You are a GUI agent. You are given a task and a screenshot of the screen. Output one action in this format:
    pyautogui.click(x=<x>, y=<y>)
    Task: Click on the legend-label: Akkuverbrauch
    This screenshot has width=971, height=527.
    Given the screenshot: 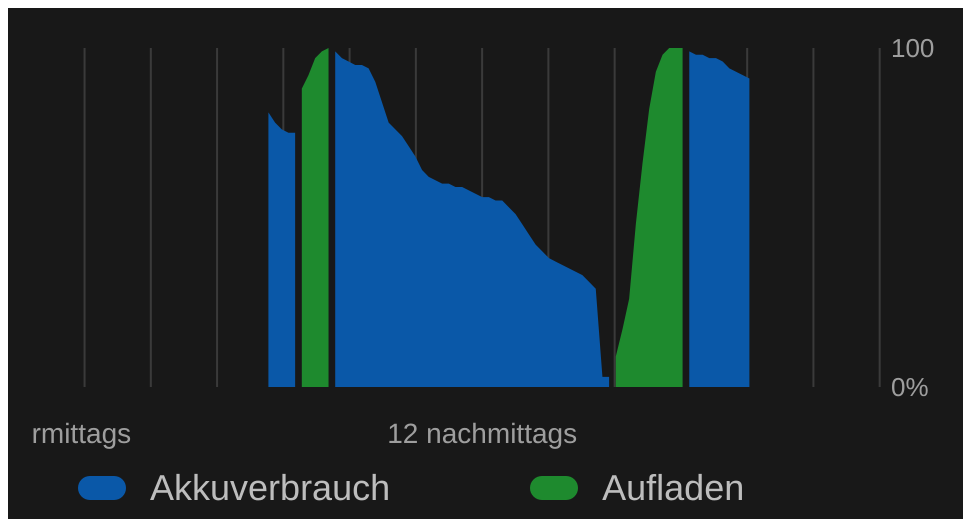 What is the action you would take?
    pyautogui.click(x=270, y=488)
    